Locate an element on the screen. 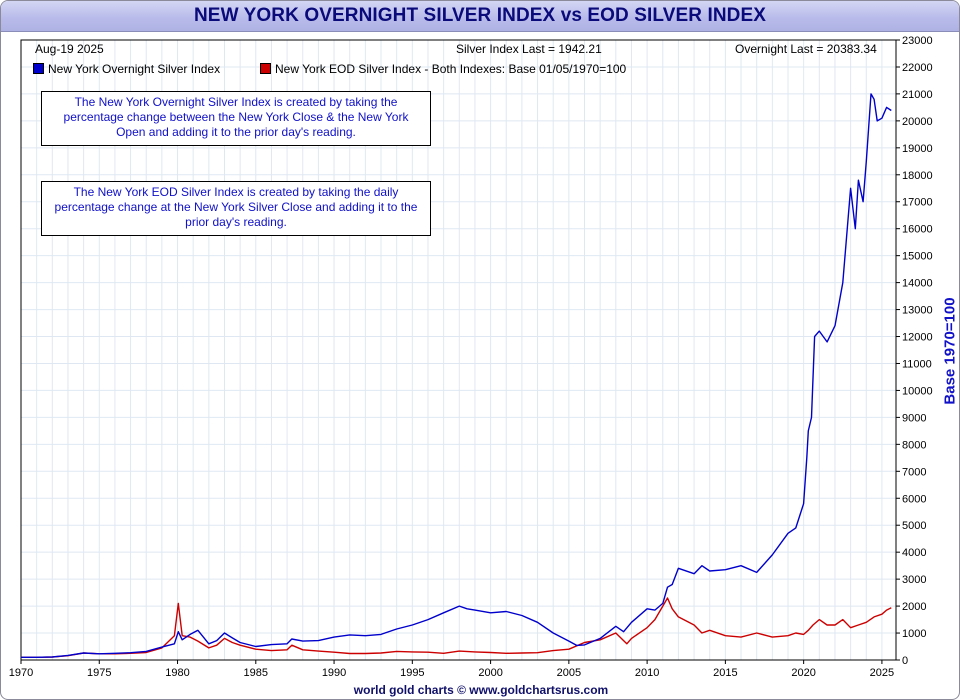 This screenshot has height=700, width=960. y-tick-label: 9000 is located at coordinates (914, 418).